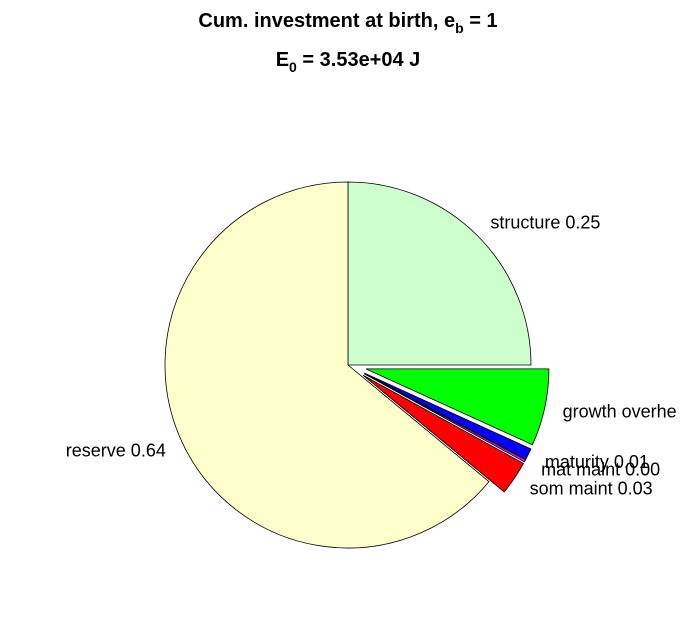 The height and width of the screenshot is (618, 696). What do you see at coordinates (620, 412) in the screenshot?
I see `slice-label: growth overhe` at bounding box center [620, 412].